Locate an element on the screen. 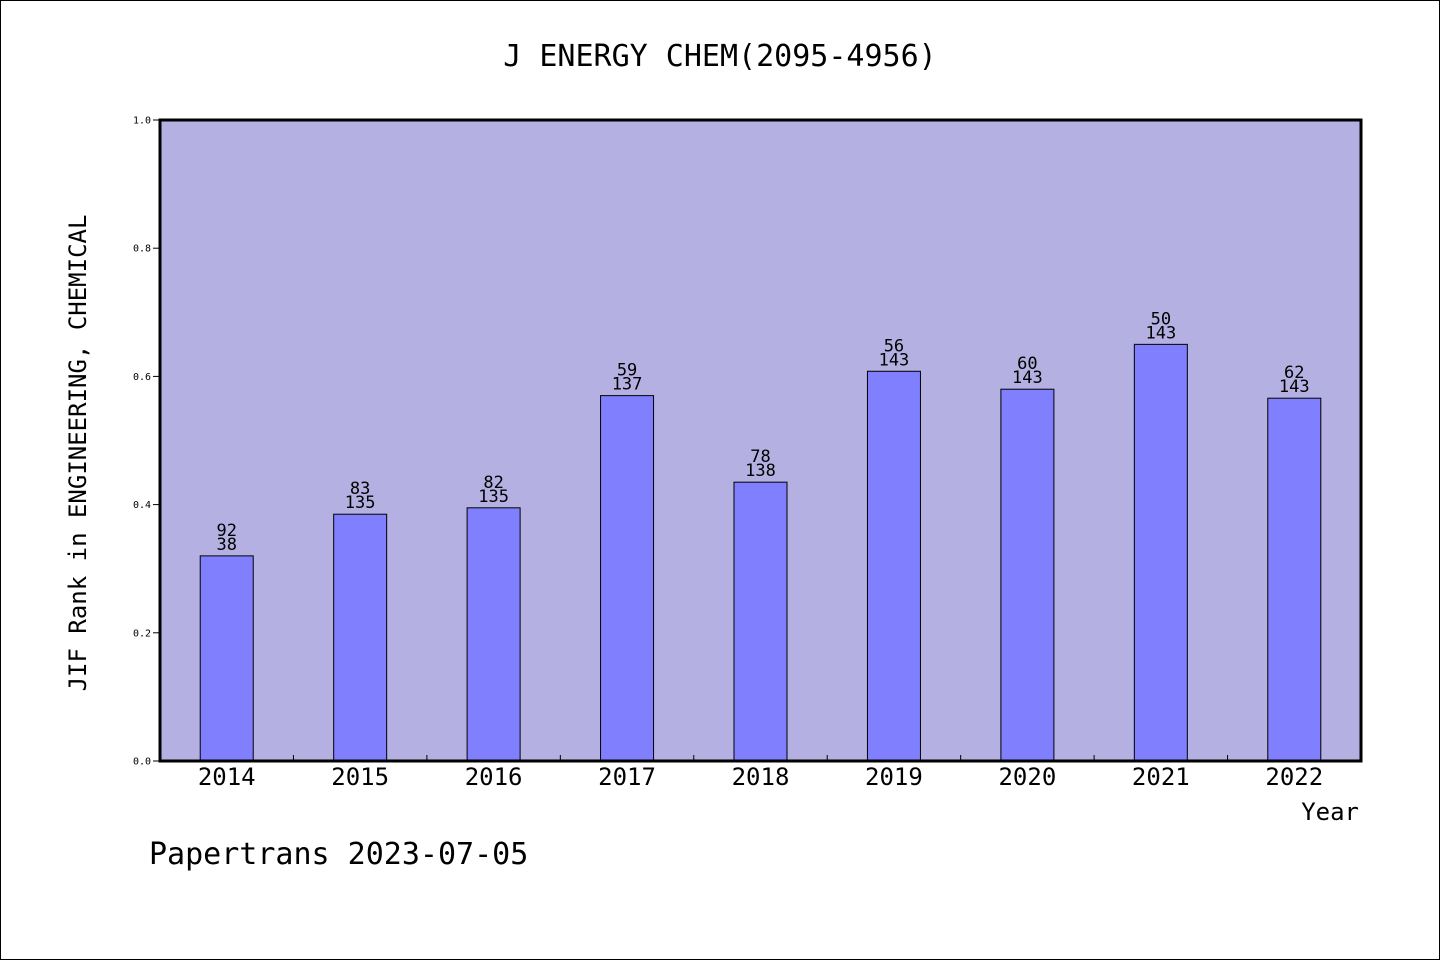 This screenshot has height=960, width=1440. bar-2014 is located at coordinates (226, 658).